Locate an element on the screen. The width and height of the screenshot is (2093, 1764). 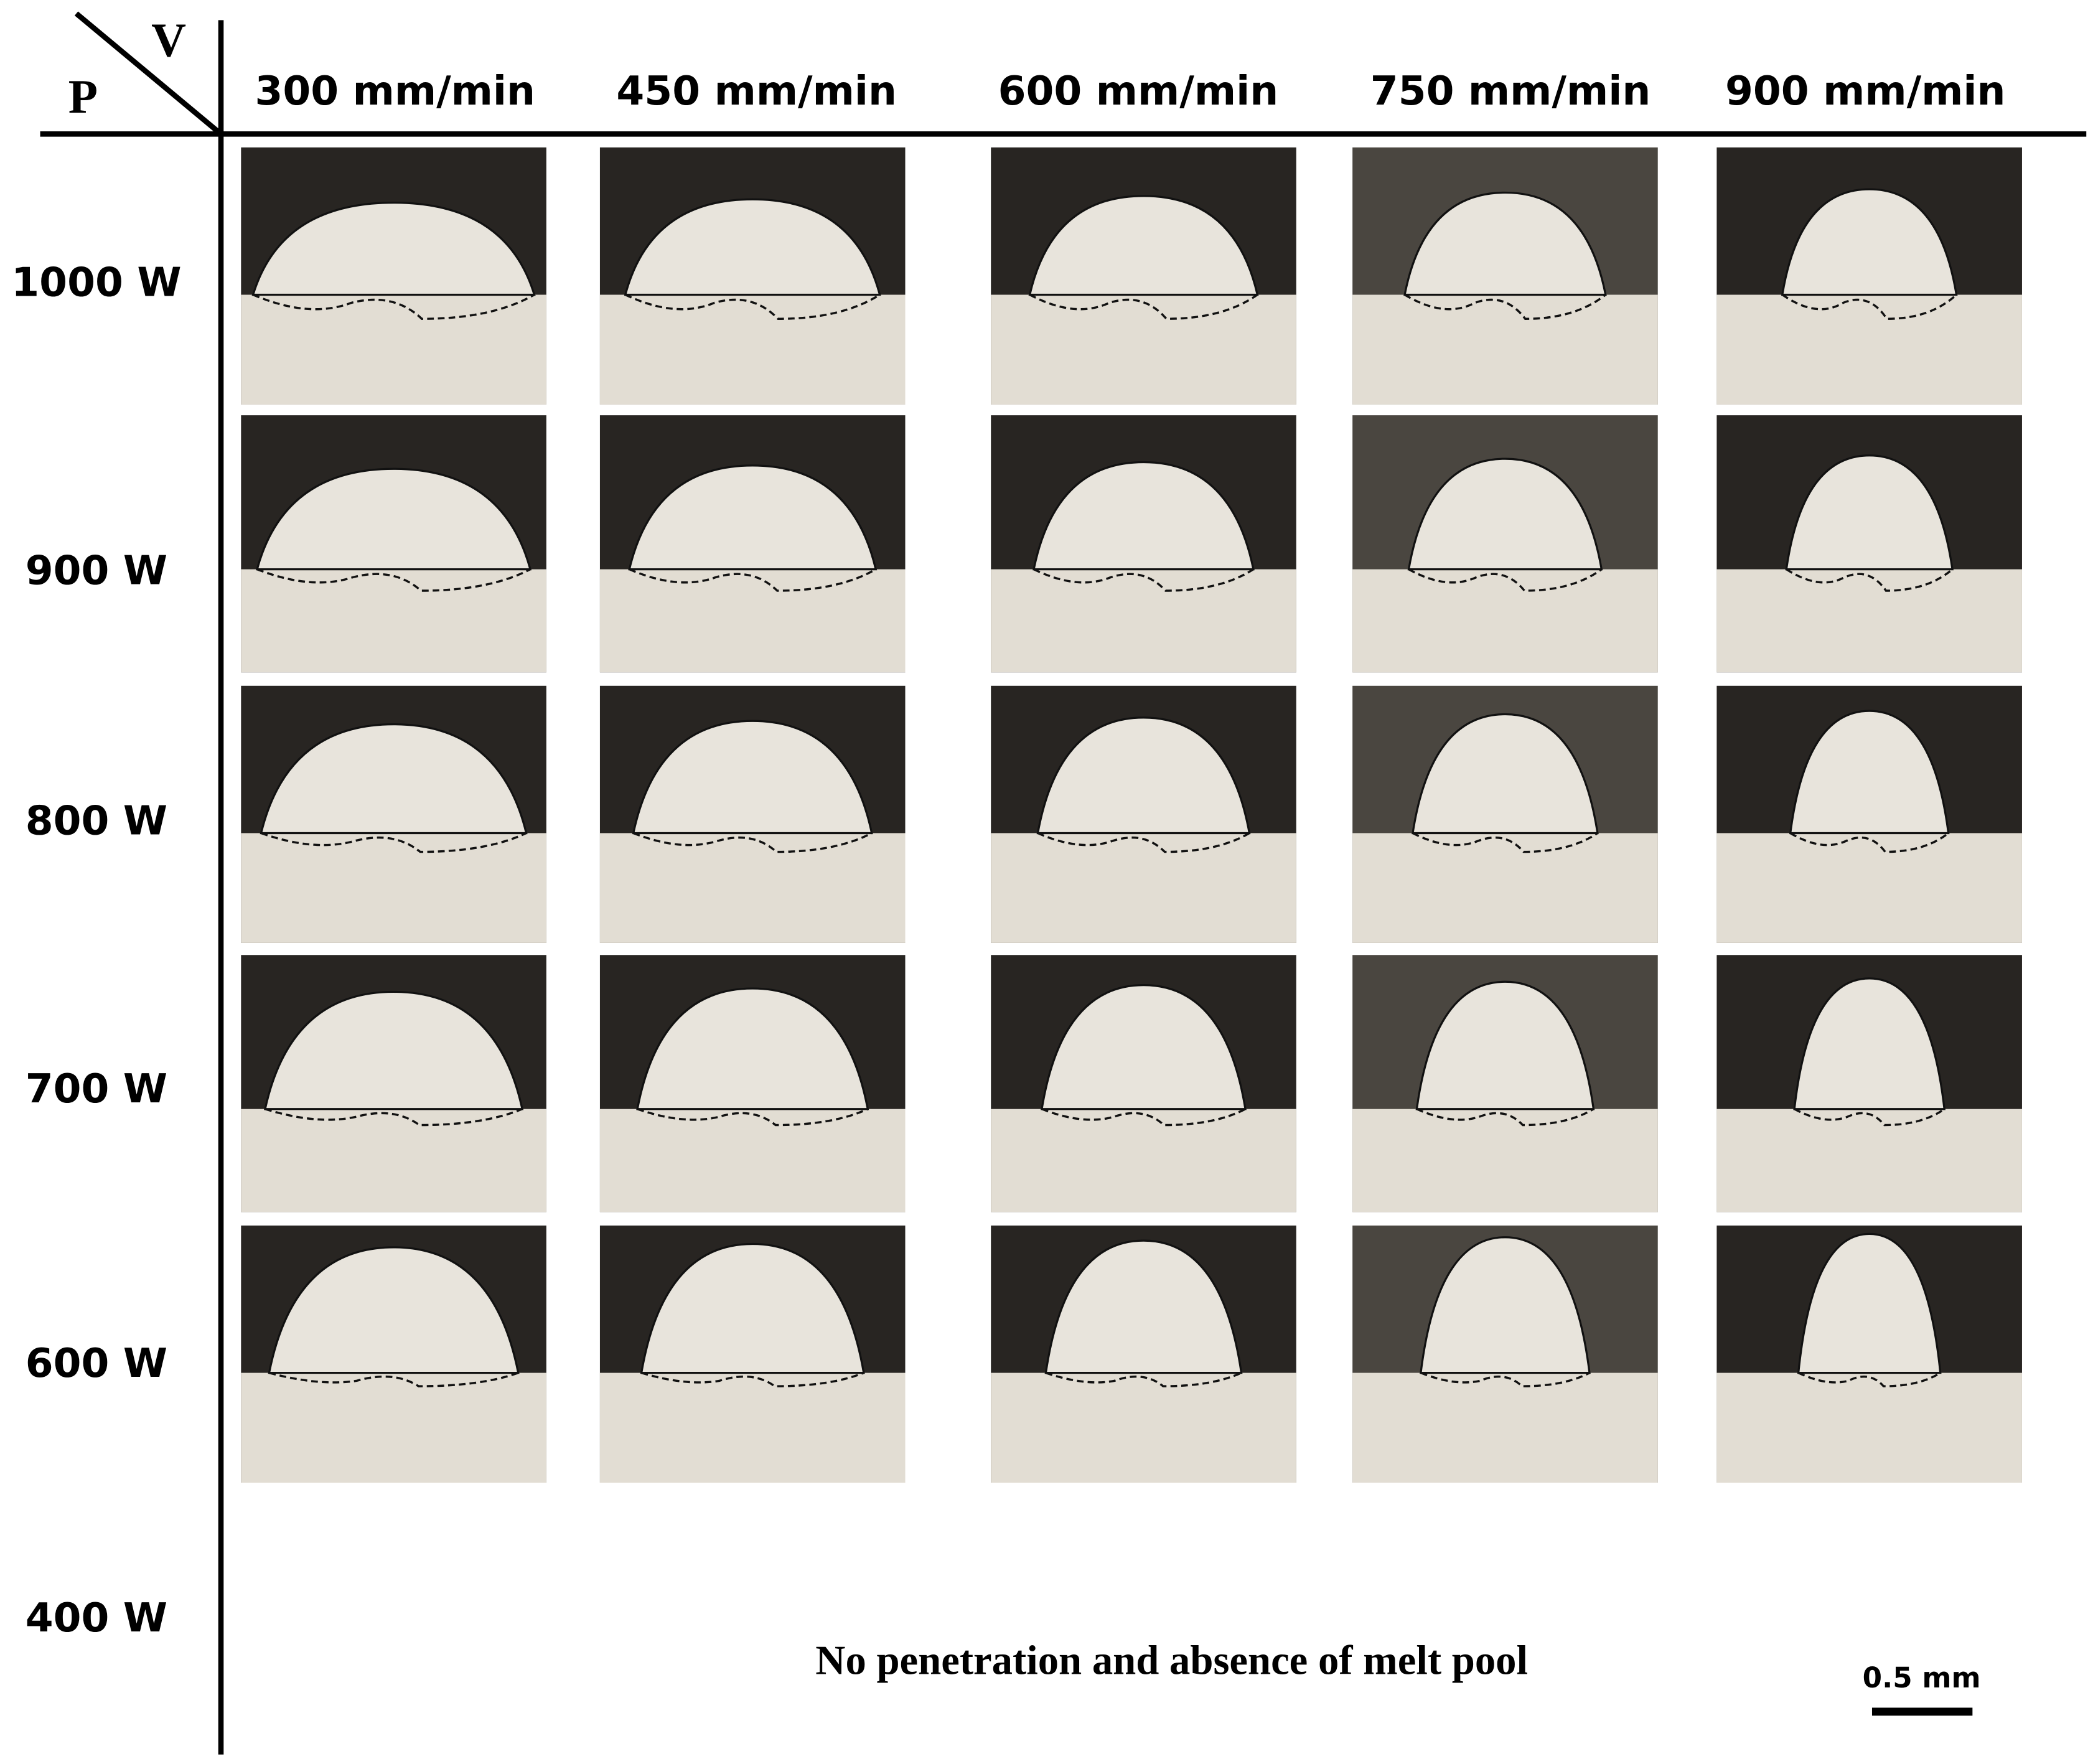
row-label: 1000 W is located at coordinates (96, 283).